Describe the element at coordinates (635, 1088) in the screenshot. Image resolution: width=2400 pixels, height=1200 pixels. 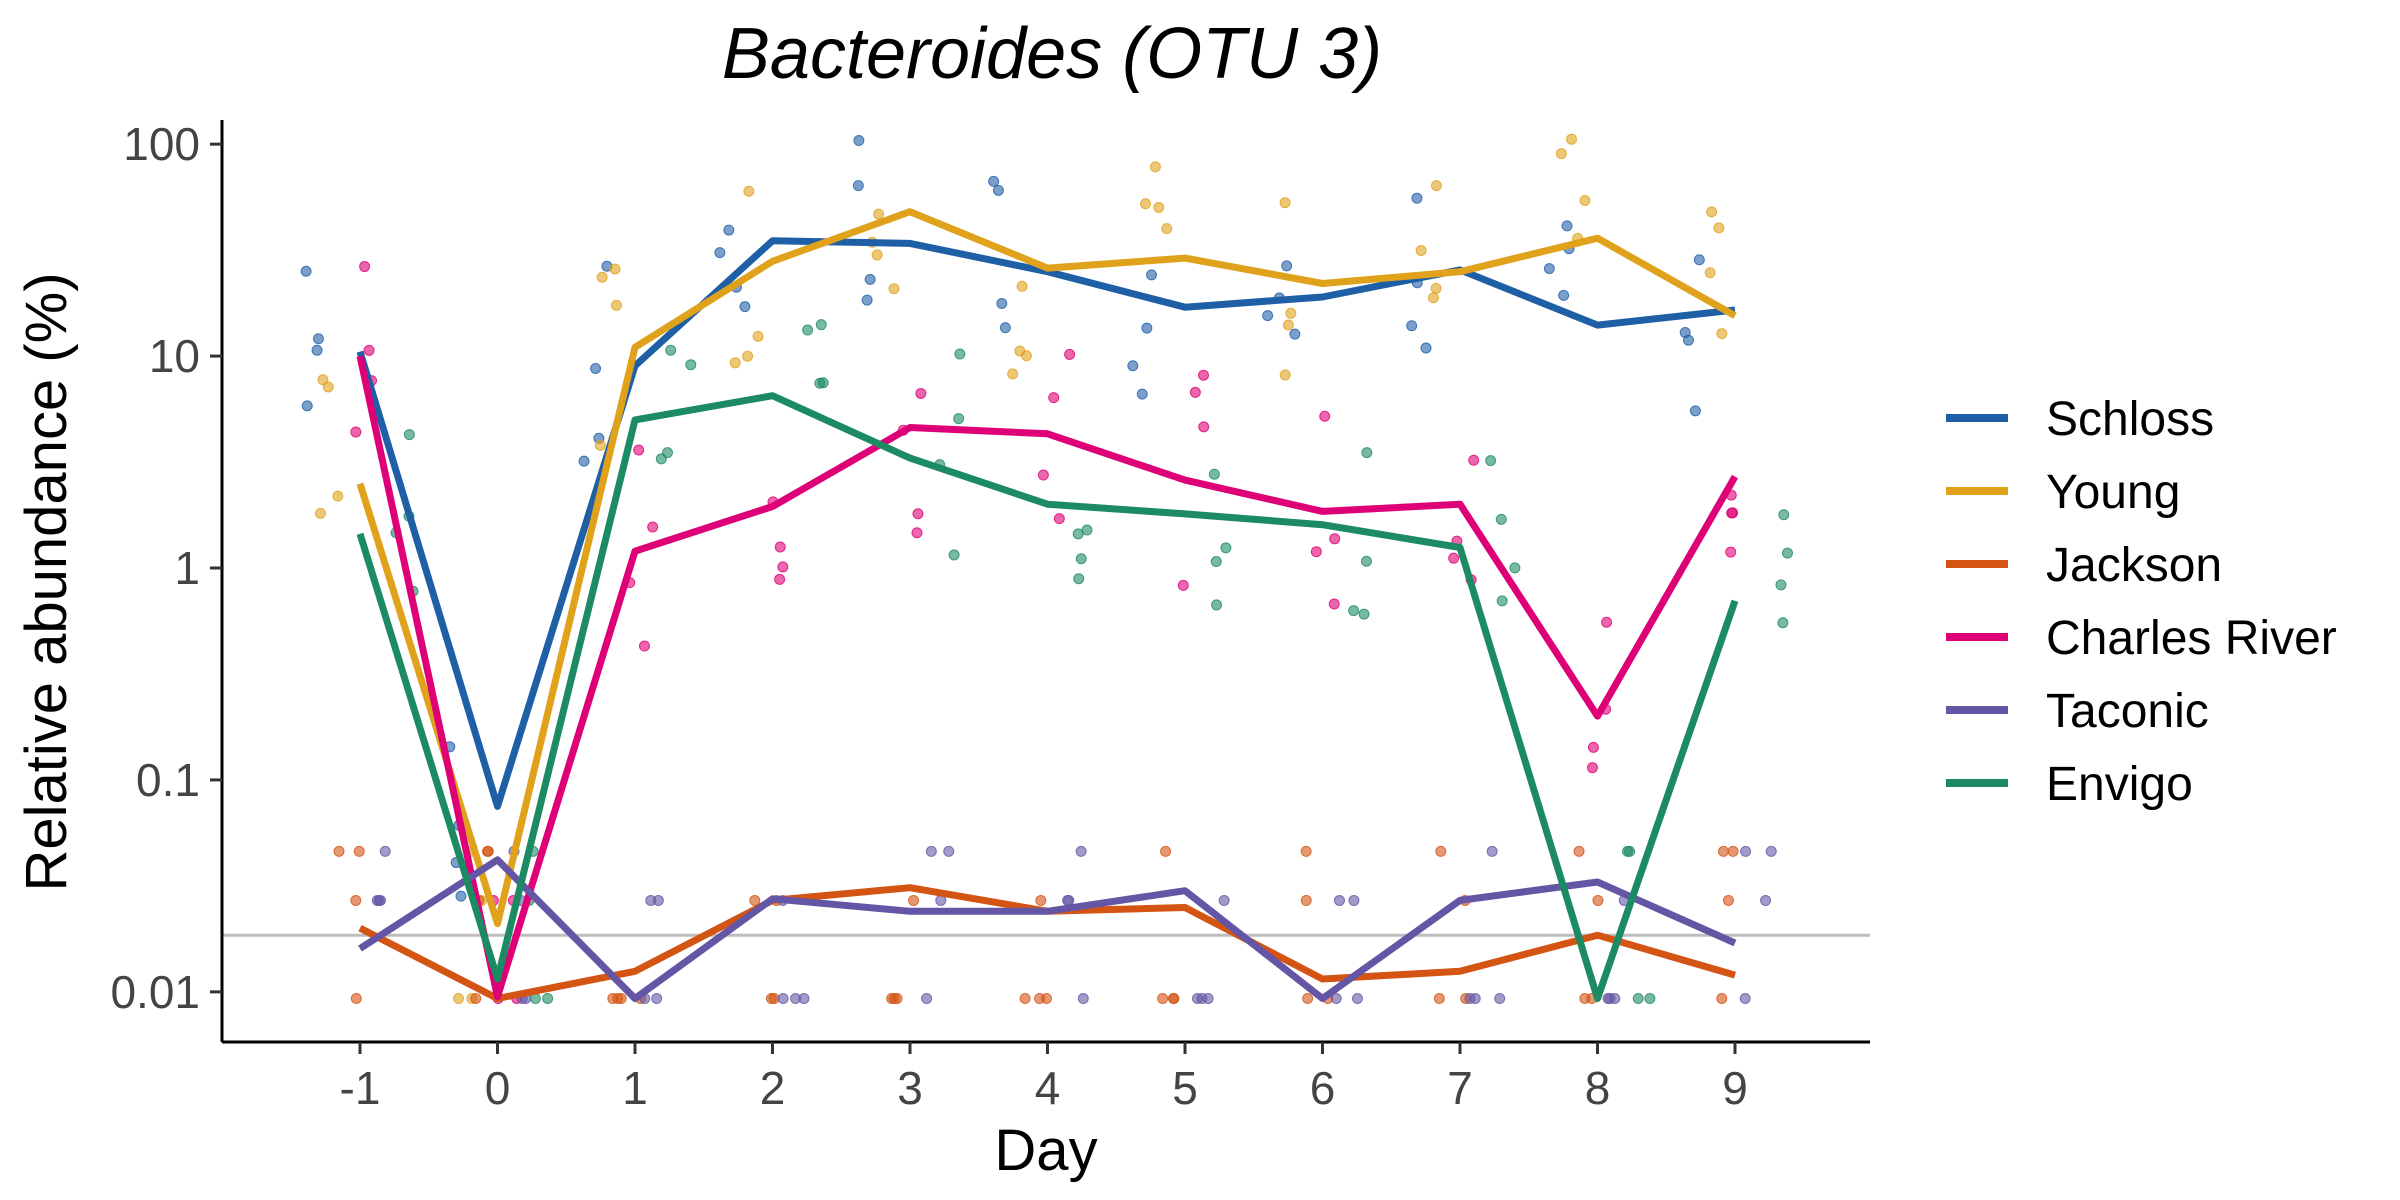
I see `x-tick-label: 1` at that location.